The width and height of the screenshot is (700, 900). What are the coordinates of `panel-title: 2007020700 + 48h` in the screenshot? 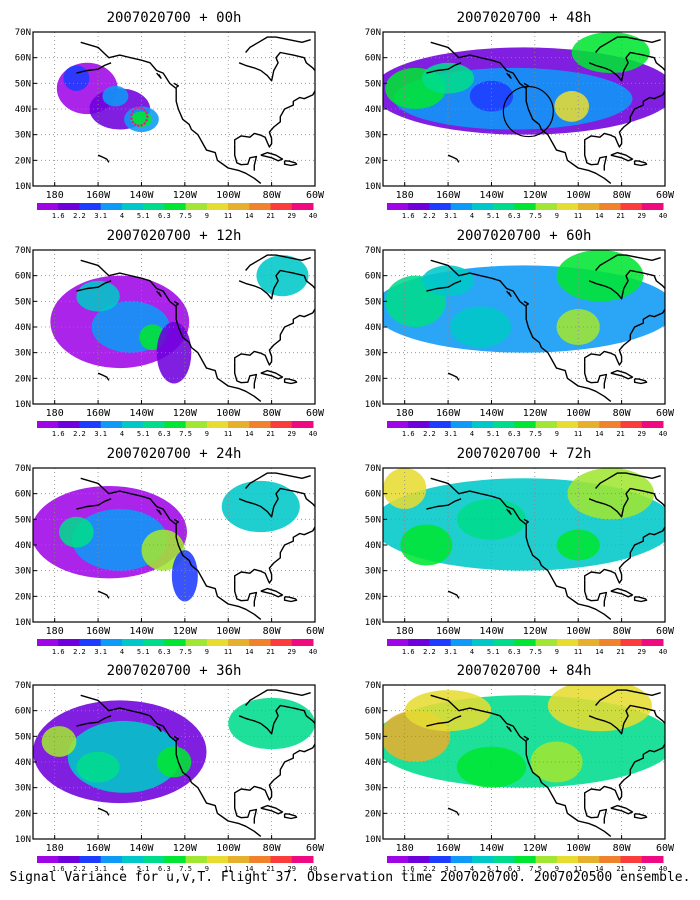 It's located at (524, 18).